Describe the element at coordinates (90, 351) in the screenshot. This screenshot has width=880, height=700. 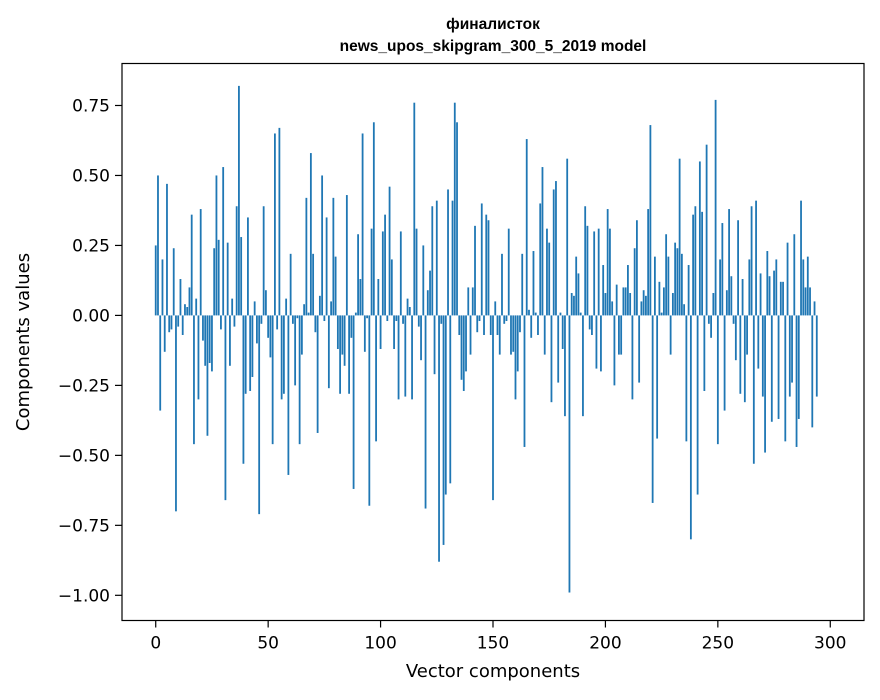
I see `y-axis-ticks: 0.75 0.50 0.25 0.00 −0.25 −0.50 −0.75 −1.00` at that location.